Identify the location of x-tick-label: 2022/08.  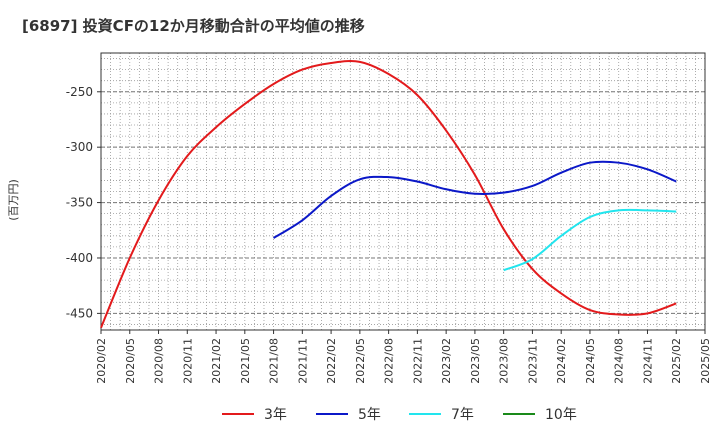
(389, 361).